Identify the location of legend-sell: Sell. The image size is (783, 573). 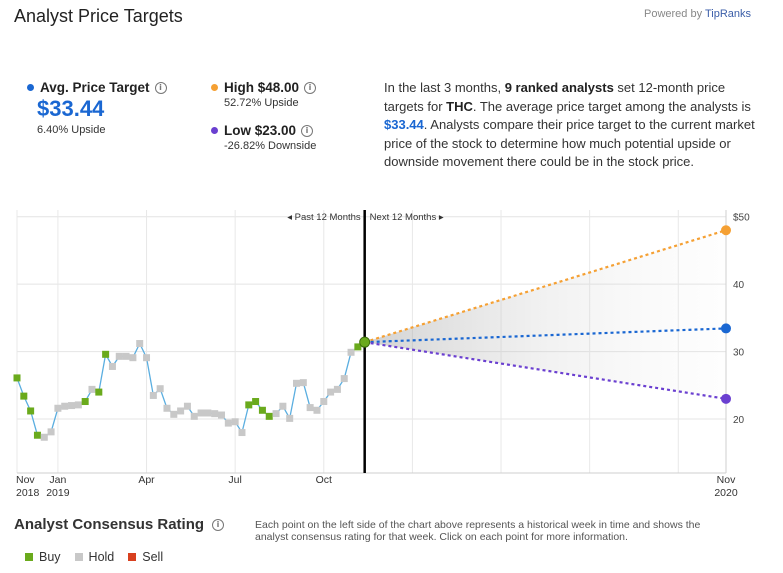
(145, 557).